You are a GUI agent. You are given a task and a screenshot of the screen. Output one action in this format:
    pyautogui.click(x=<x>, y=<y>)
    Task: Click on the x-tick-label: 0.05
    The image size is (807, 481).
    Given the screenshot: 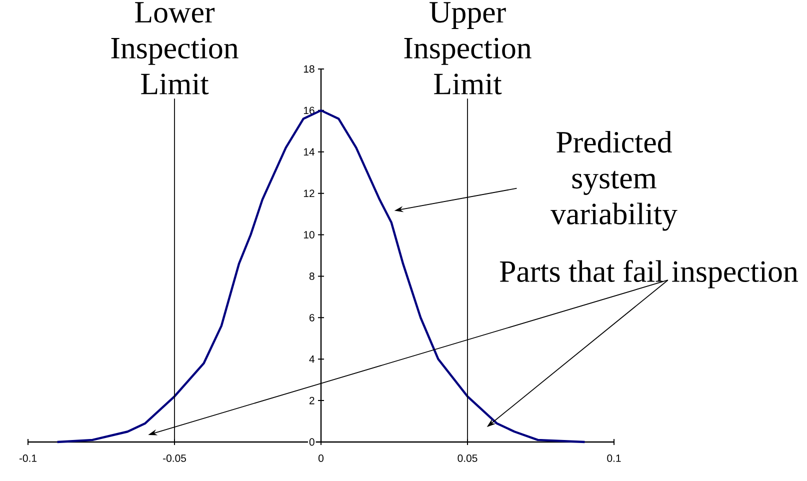 What is the action you would take?
    pyautogui.click(x=468, y=458)
    